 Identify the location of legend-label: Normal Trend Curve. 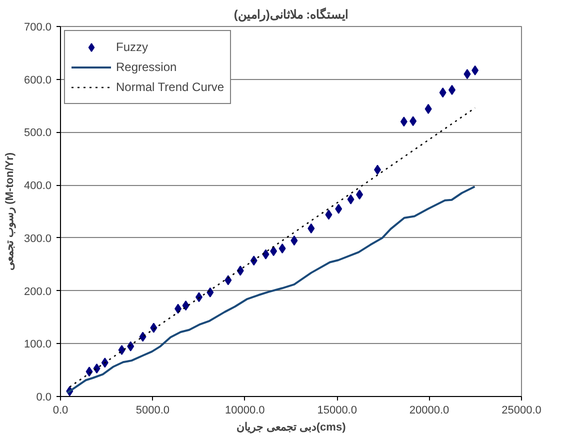
(170, 87).